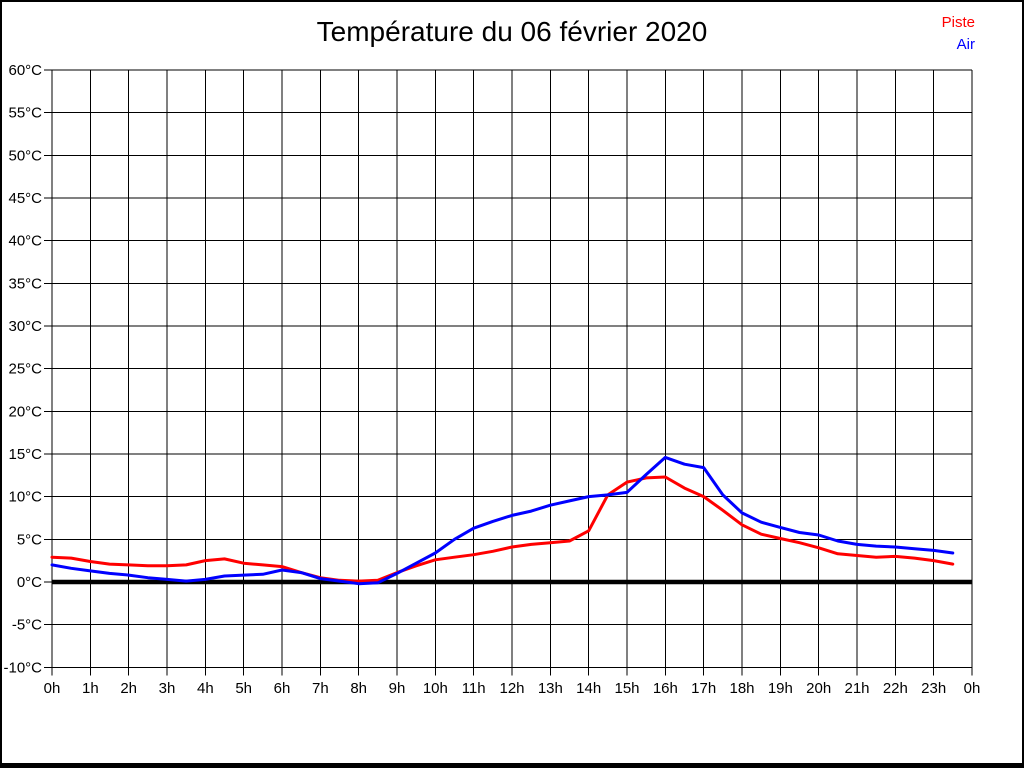  I want to click on svg-text: -10°C, so click(22, 667).